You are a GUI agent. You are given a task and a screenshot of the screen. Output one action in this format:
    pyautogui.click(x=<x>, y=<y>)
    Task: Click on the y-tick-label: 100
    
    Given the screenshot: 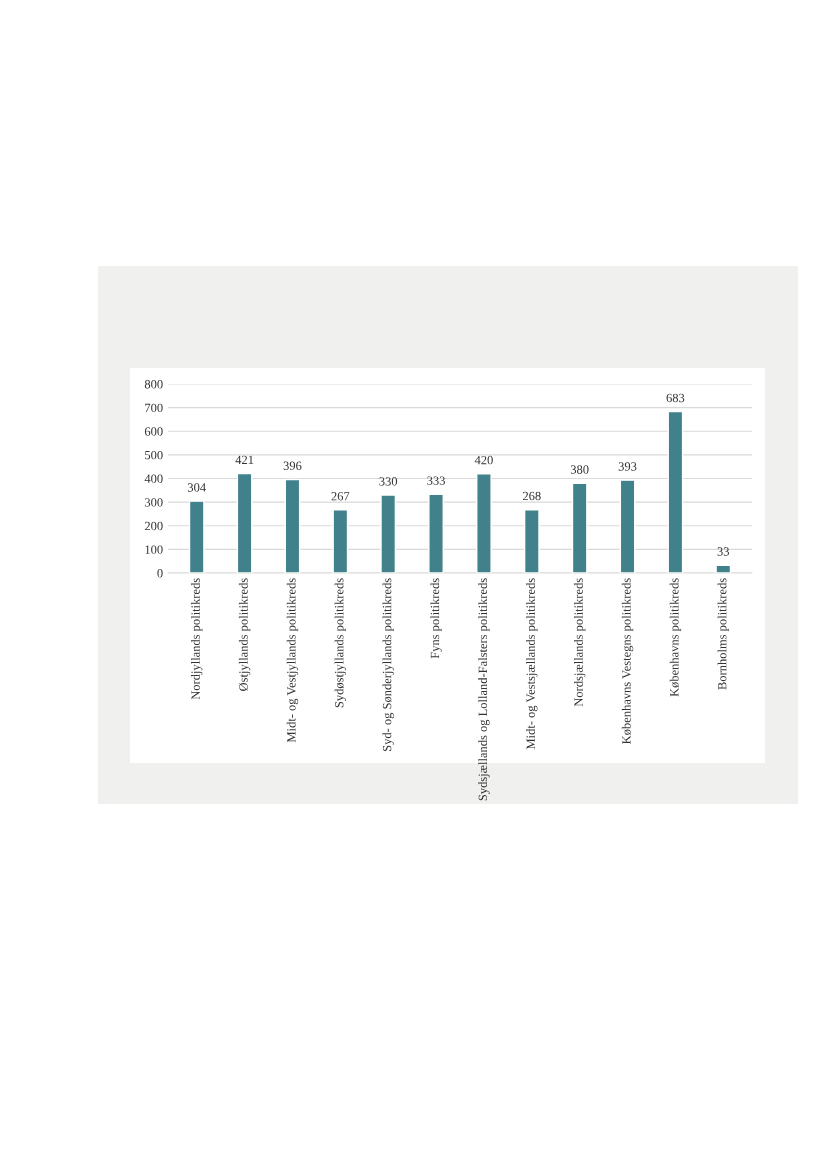 What is the action you would take?
    pyautogui.click(x=154, y=549)
    